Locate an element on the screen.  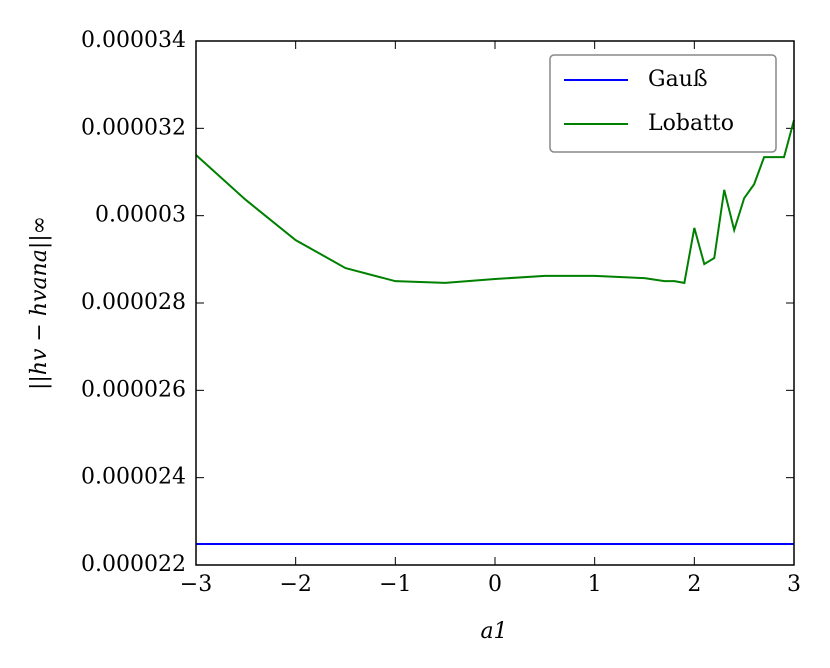
legend-label: Gauß is located at coordinates (678, 79).